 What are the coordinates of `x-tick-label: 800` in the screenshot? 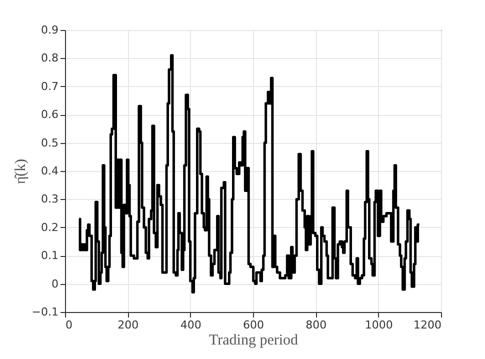 It's located at (316, 325).